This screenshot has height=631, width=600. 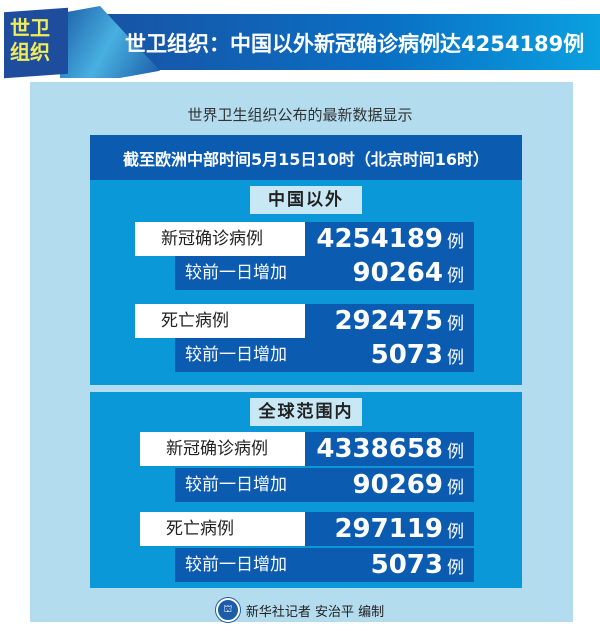 What do you see at coordinates (306, 157) in the screenshot?
I see `date-banner: 截至欧洲中部时间5月15日10时（北京时间16时）` at bounding box center [306, 157].